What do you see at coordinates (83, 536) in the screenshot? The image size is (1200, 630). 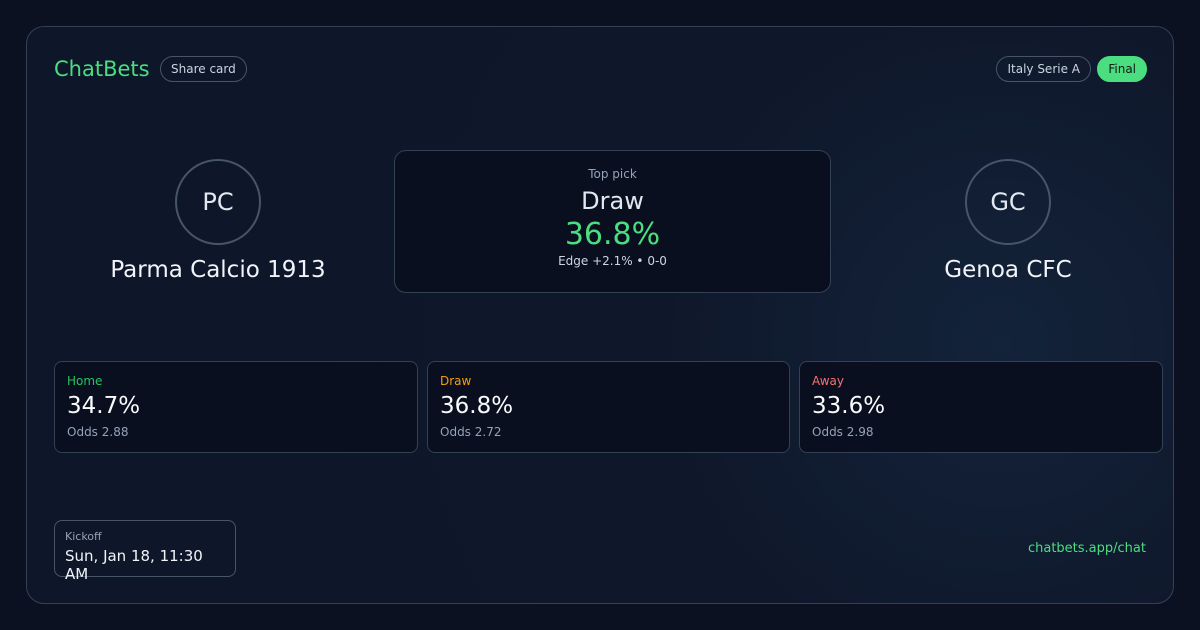 I see `kickoff-label: Kickoff` at bounding box center [83, 536].